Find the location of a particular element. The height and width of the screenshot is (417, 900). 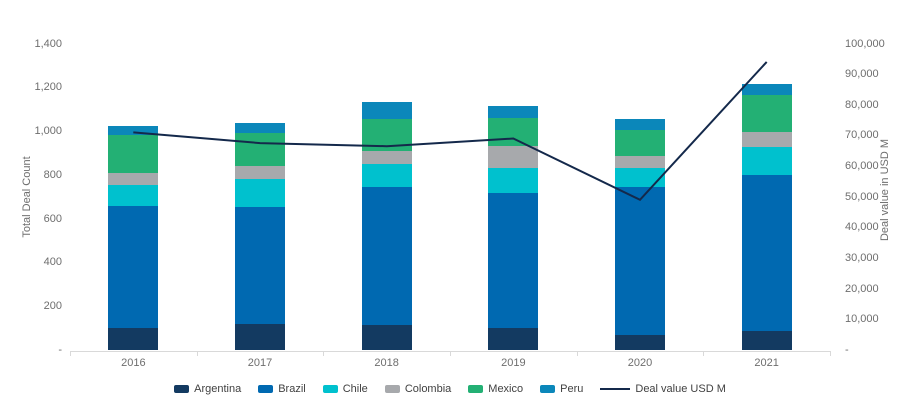

left-axis-tick-label: 1,000 is located at coordinates (48, 131).